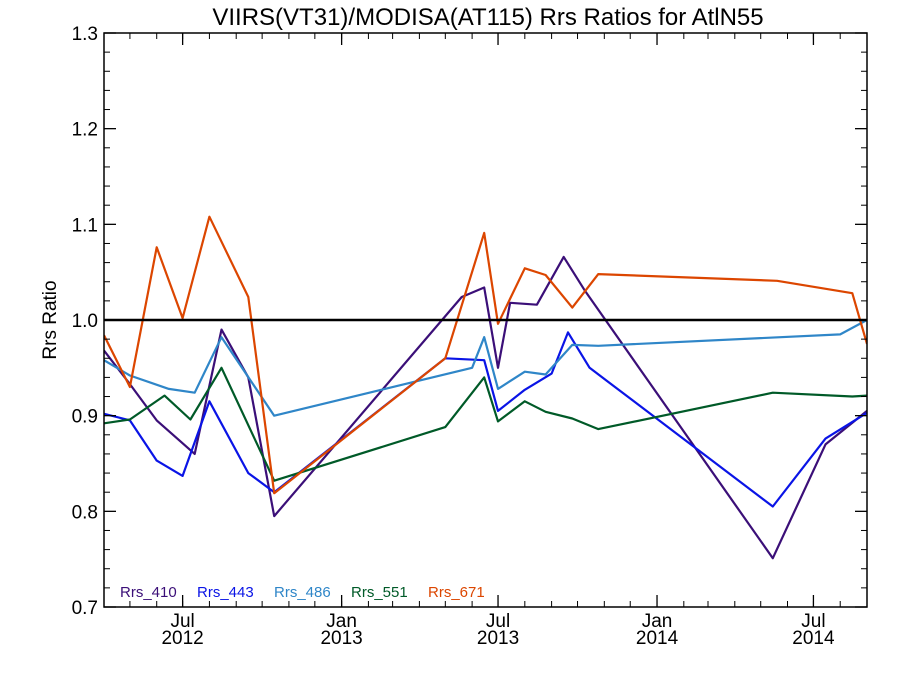  Describe the element at coordinates (379, 592) in the screenshot. I see `legend-label-rrs-551: Rrs_551` at that location.